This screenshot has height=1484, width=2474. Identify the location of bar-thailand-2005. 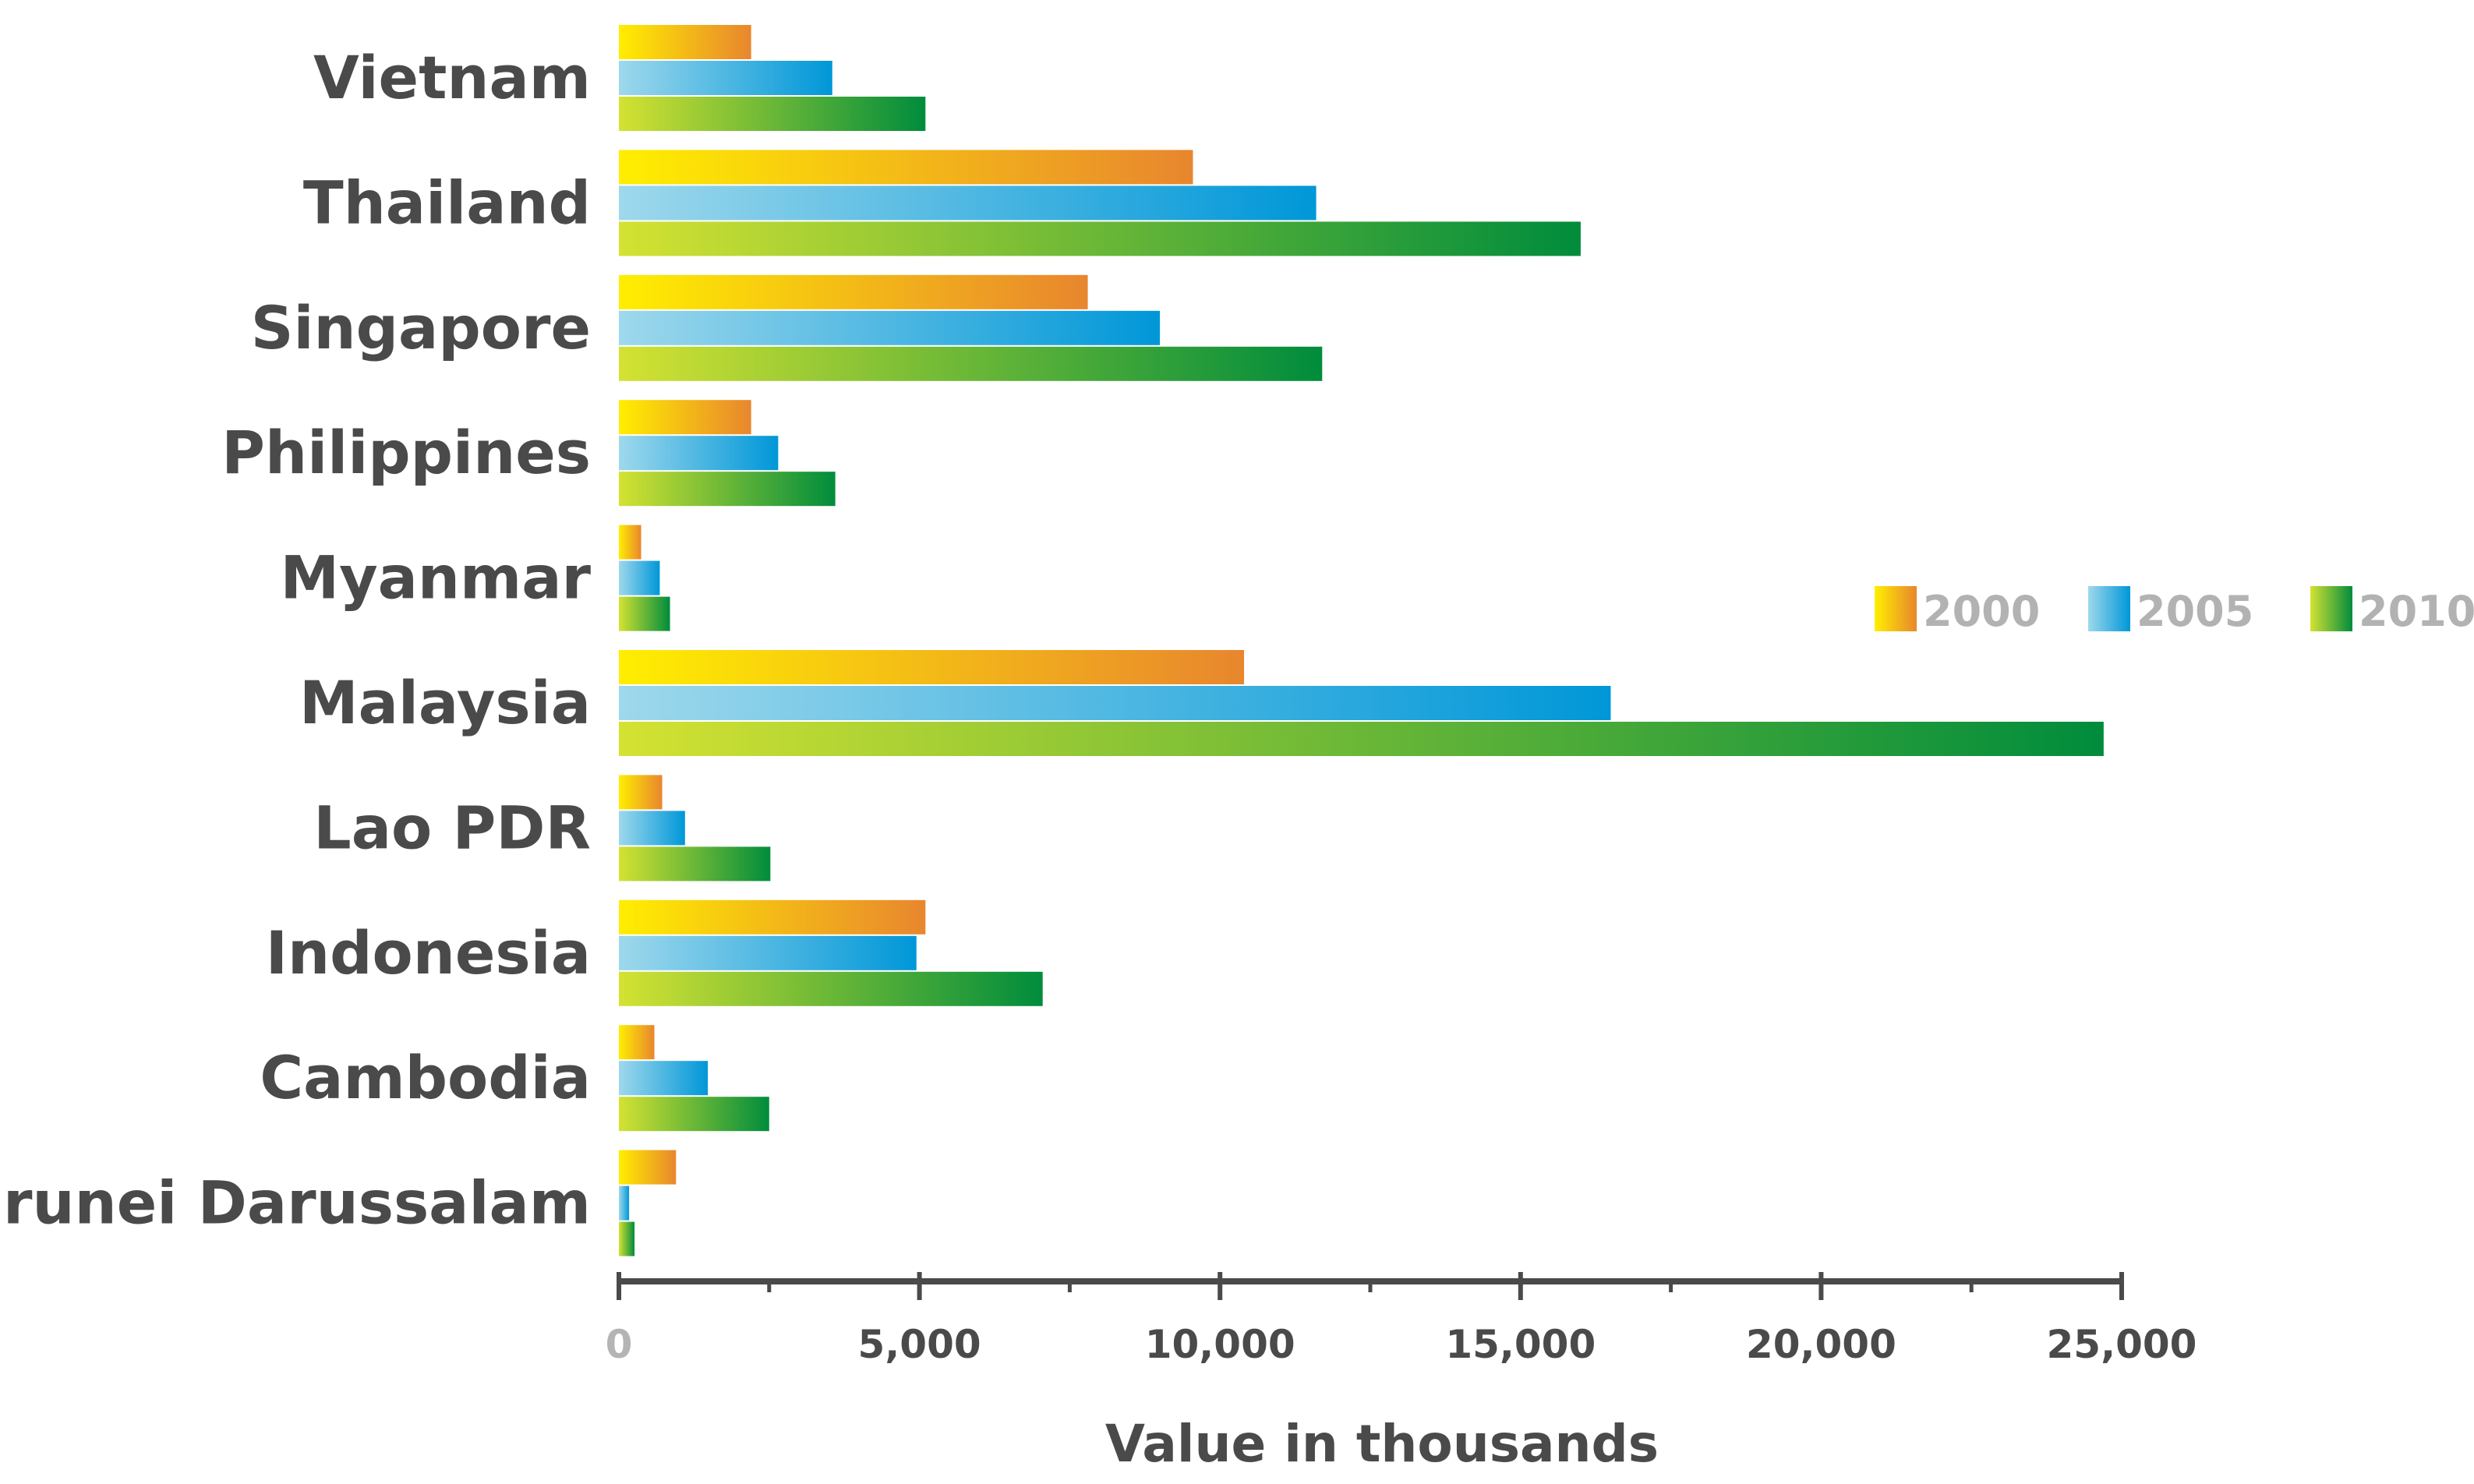
(968, 203).